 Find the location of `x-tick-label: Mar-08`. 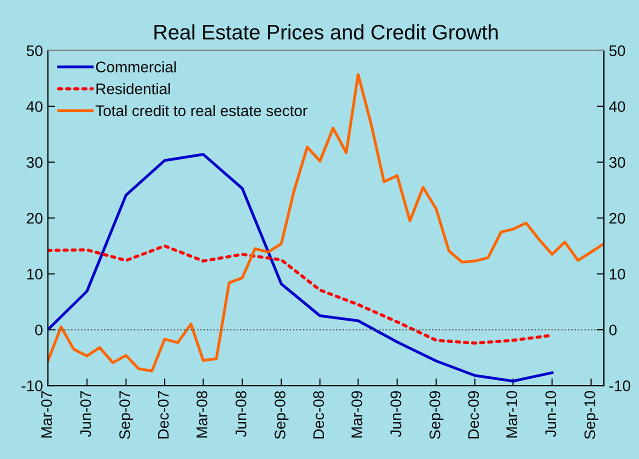

x-tick-label: Mar-08 is located at coordinates (202, 414).